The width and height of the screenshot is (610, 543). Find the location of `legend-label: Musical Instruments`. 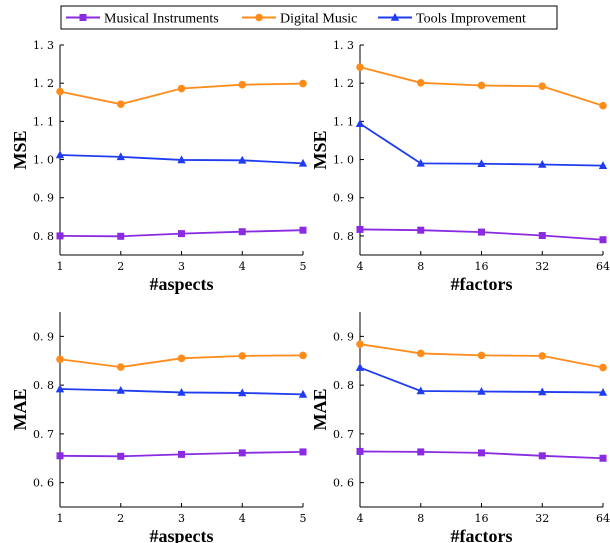

legend-label: Musical Instruments is located at coordinates (161, 19).